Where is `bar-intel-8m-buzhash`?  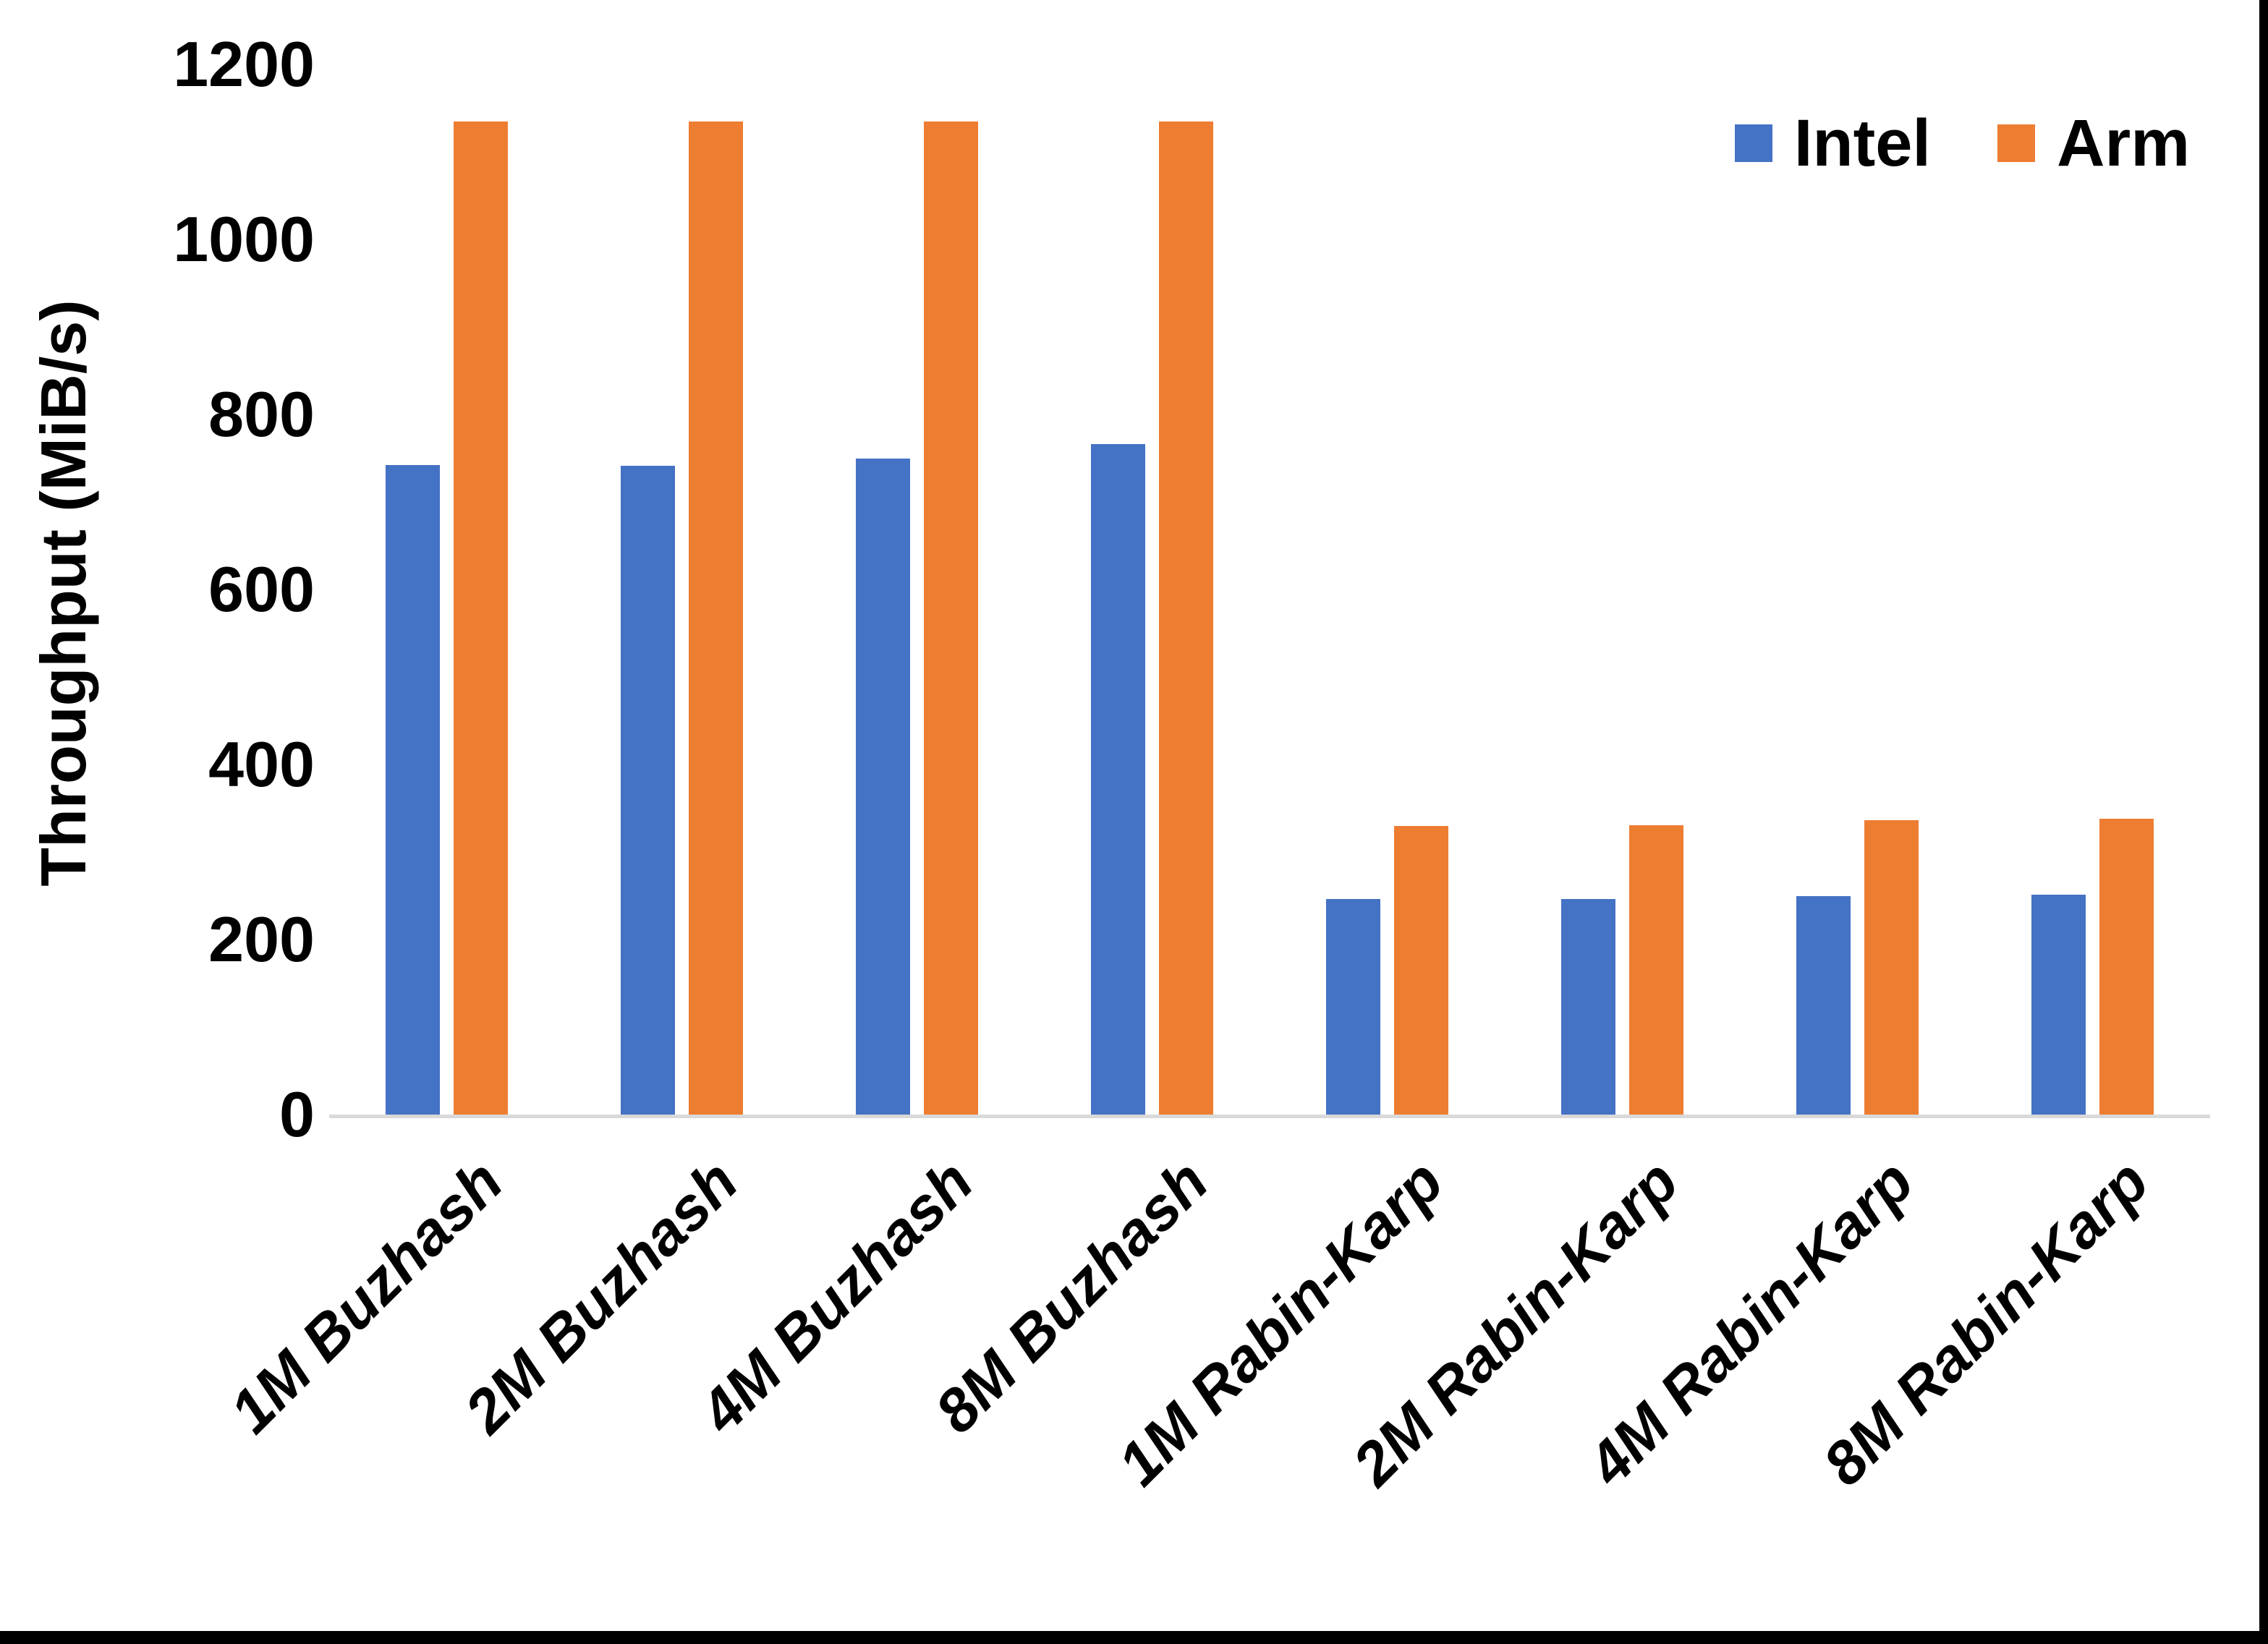
bar-intel-8m-buzhash is located at coordinates (1118, 779).